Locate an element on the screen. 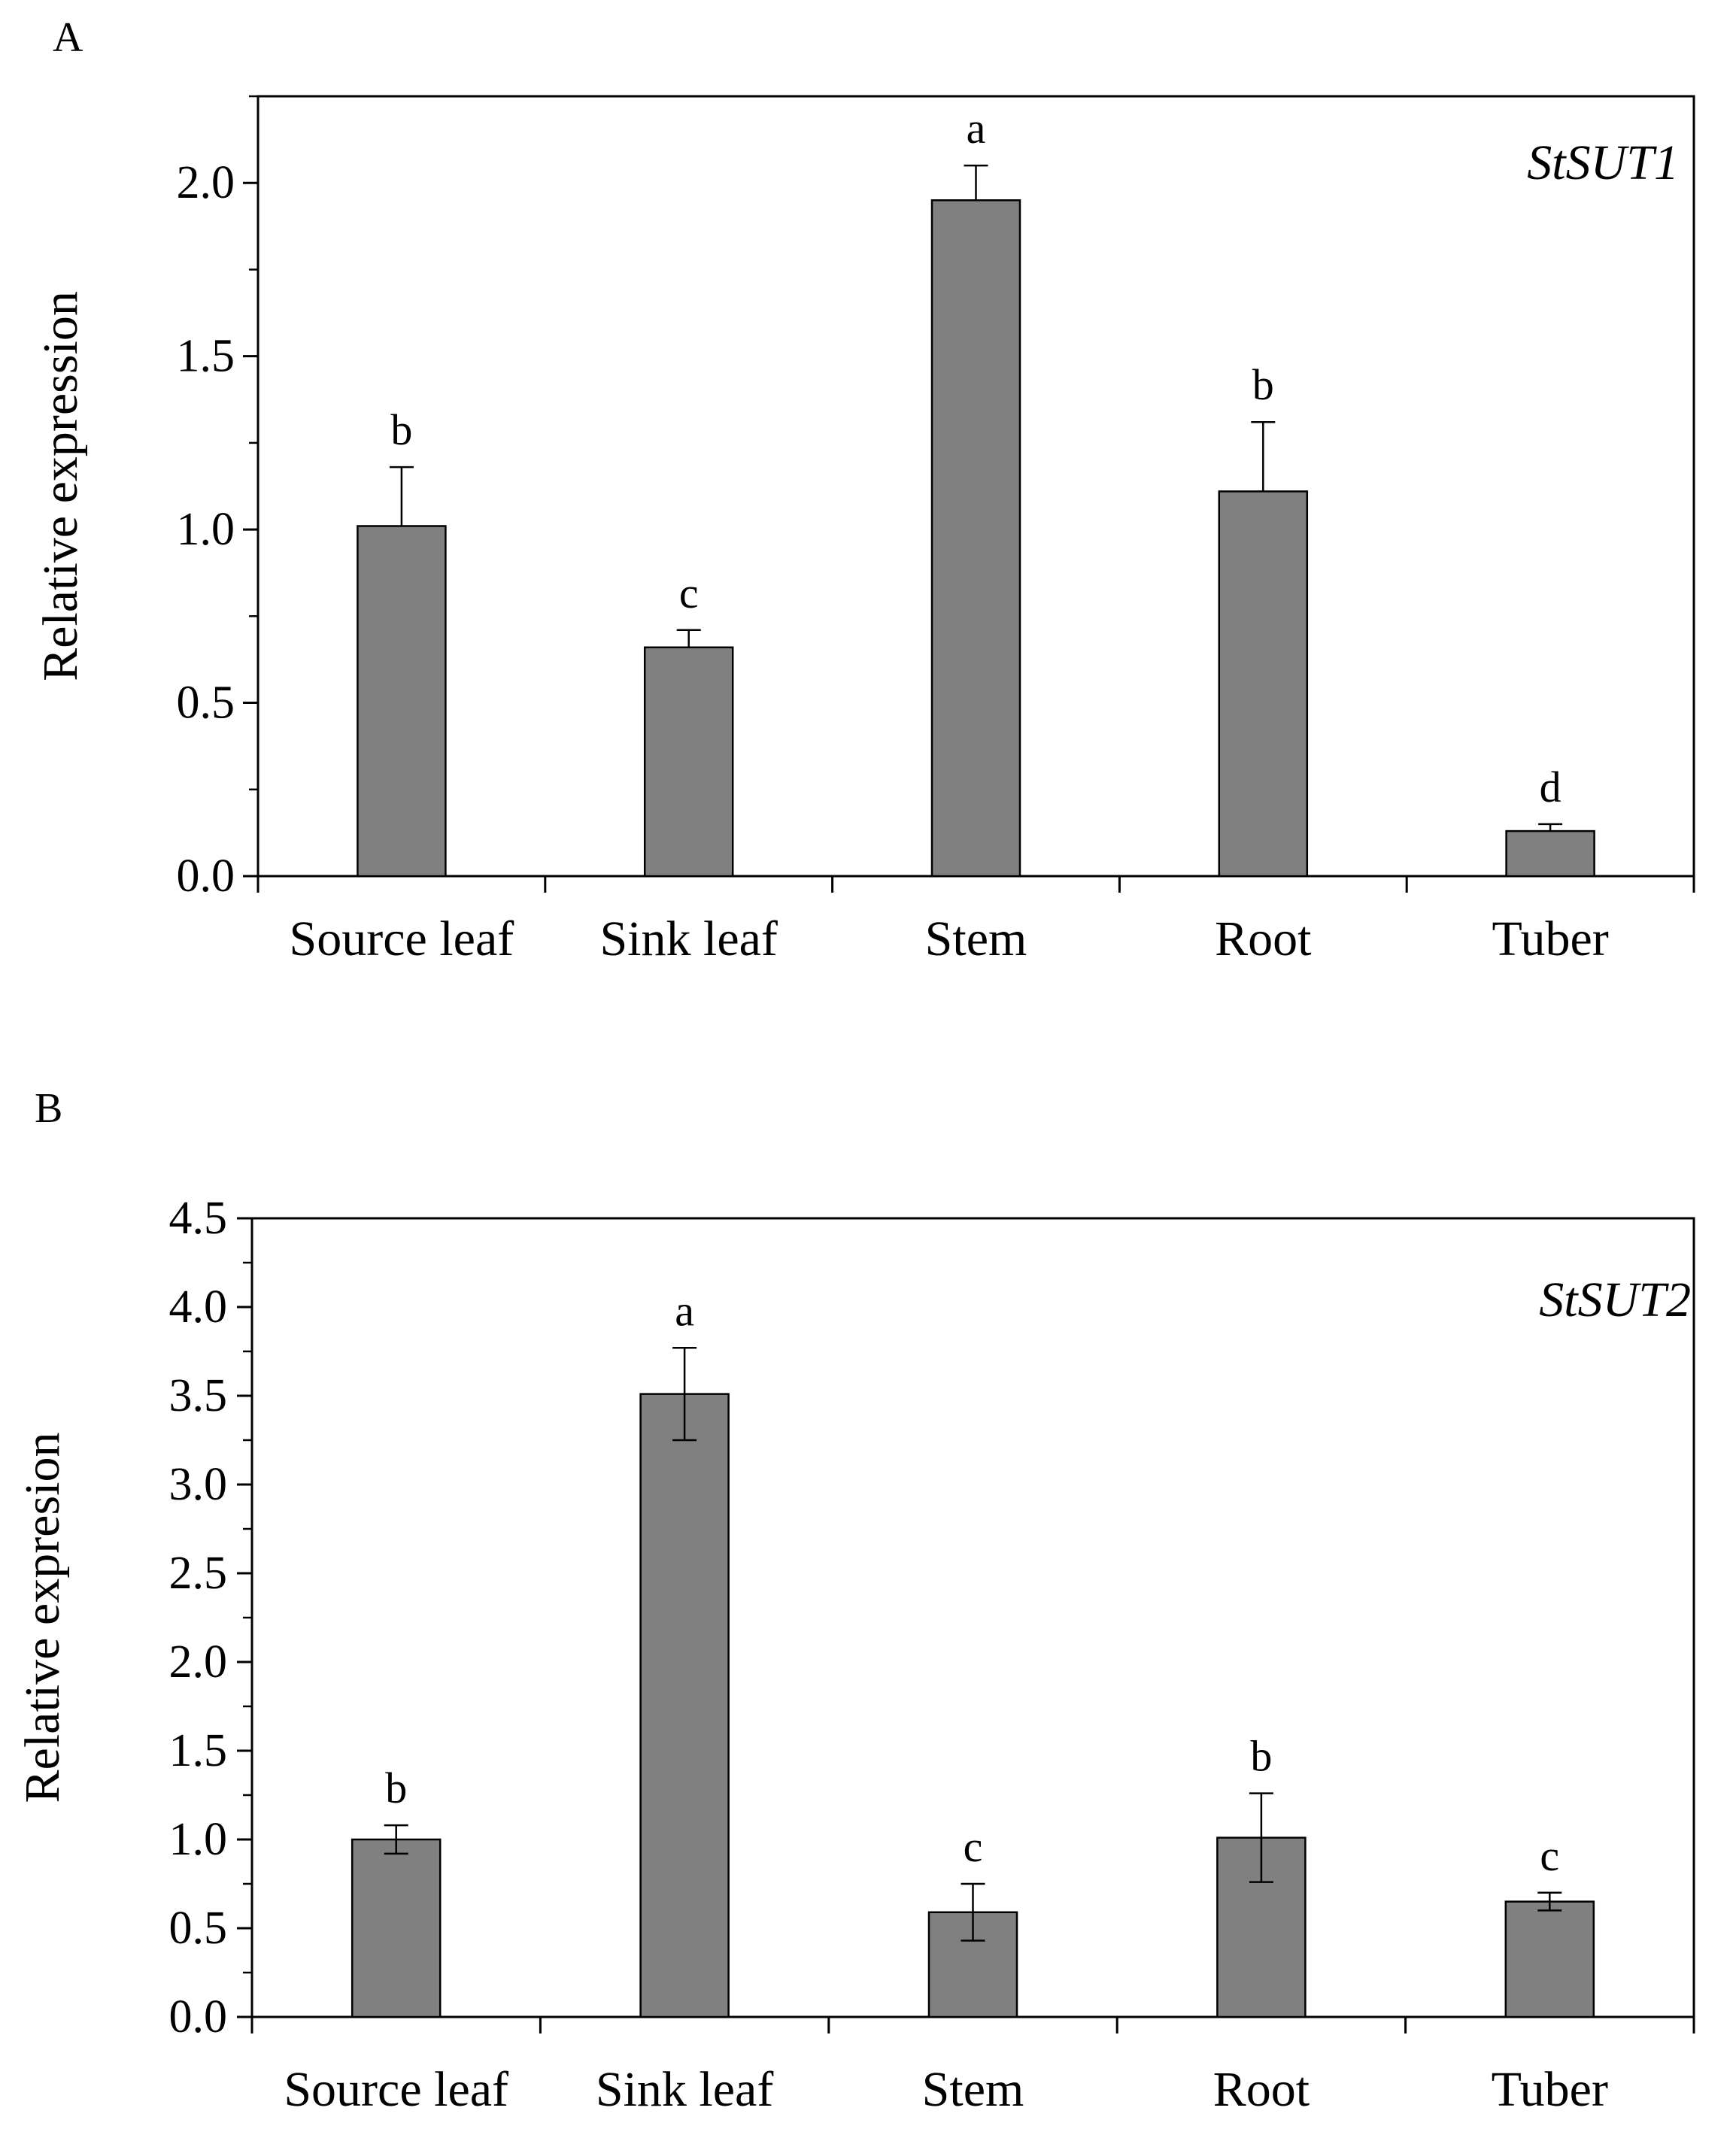  y-tick-label: 4.0 is located at coordinates (198, 1307).